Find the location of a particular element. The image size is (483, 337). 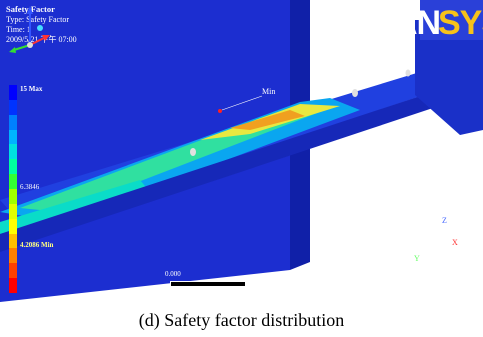

beam-orange-zone is located at coordinates (267, 120).